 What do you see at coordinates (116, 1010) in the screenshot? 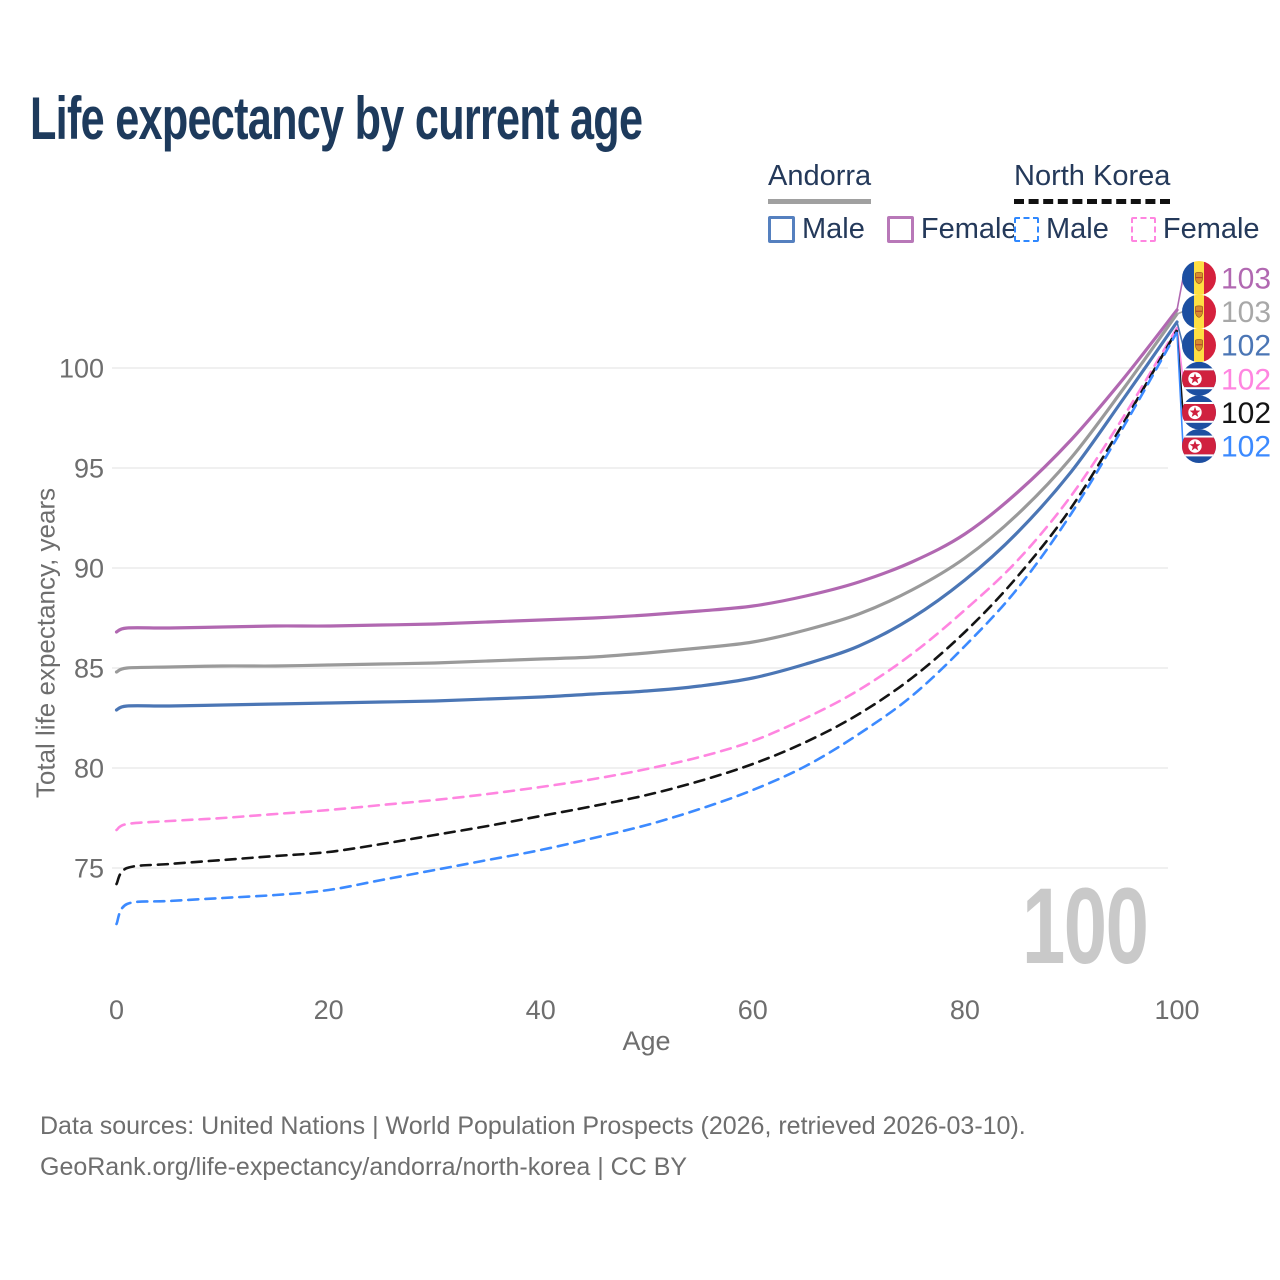
I see `x-tick-label: 0` at bounding box center [116, 1010].